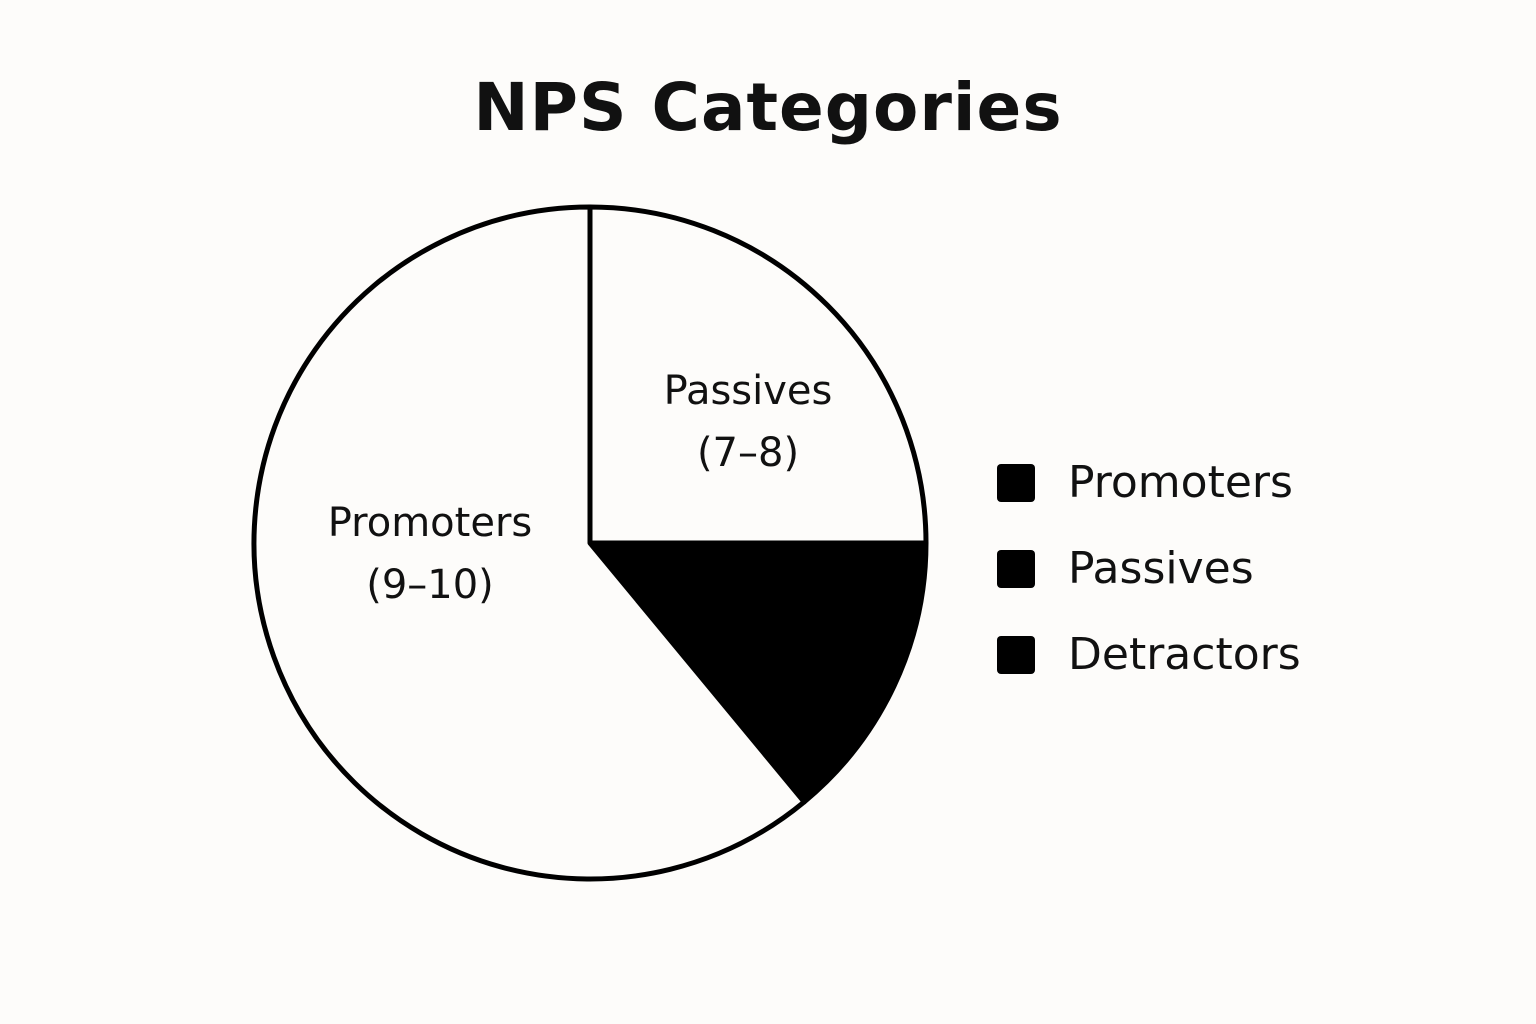 The width and height of the screenshot is (1536, 1024). I want to click on legend: Promoters Passives Detractors, so click(1149, 569).